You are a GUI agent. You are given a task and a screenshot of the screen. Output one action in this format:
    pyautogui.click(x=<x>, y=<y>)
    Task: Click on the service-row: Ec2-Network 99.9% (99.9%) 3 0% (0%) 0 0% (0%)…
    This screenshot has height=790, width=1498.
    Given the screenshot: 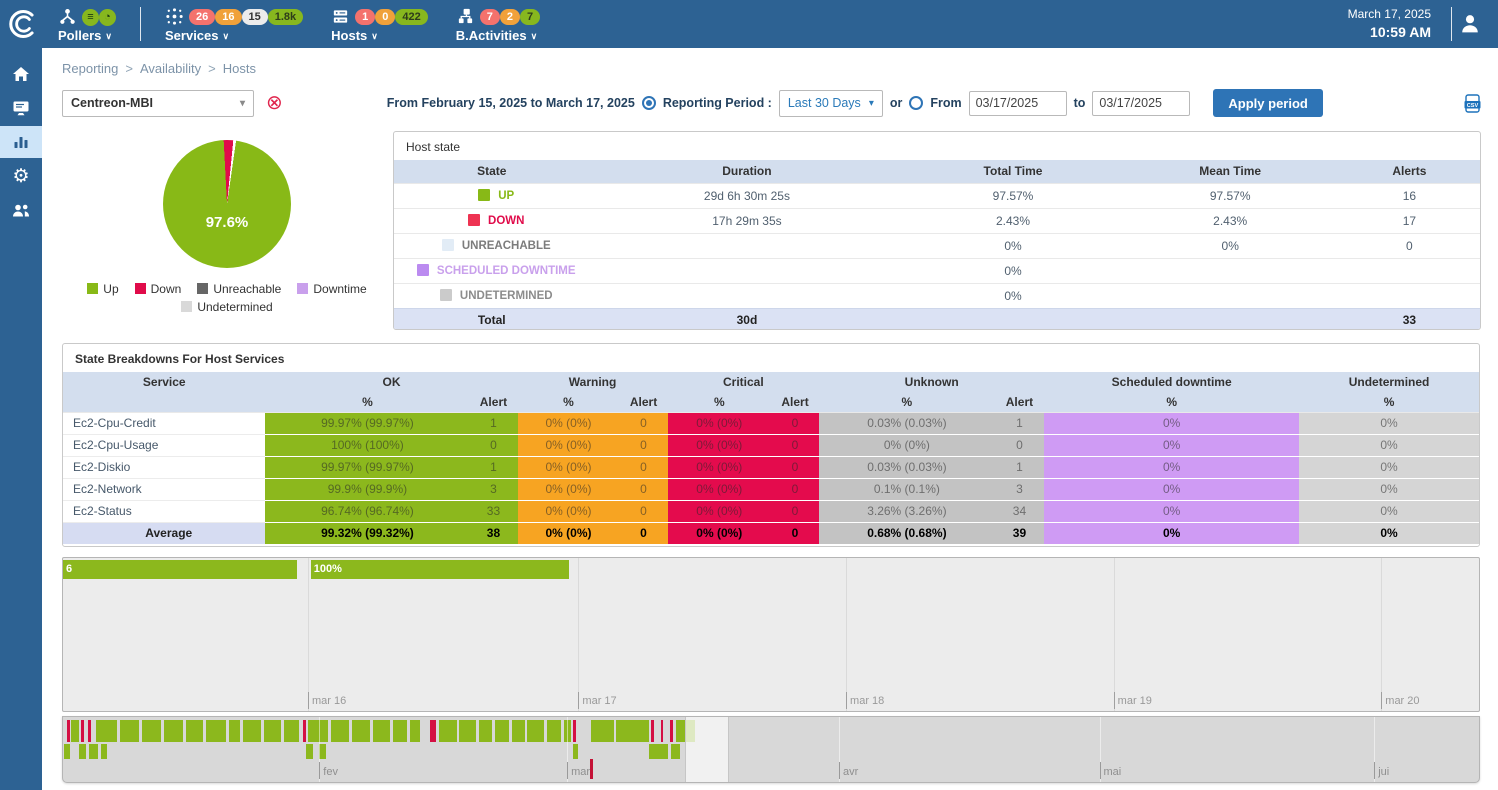 What is the action you would take?
    pyautogui.click(x=771, y=489)
    